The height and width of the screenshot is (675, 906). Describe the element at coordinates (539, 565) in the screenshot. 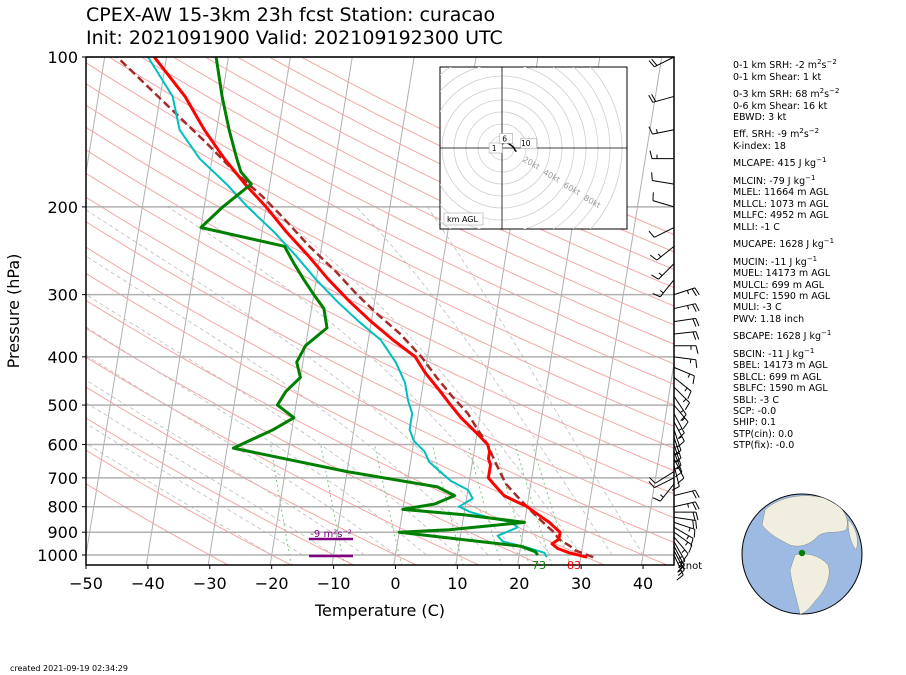

I see `surface-dewpoint-label: 73` at that location.